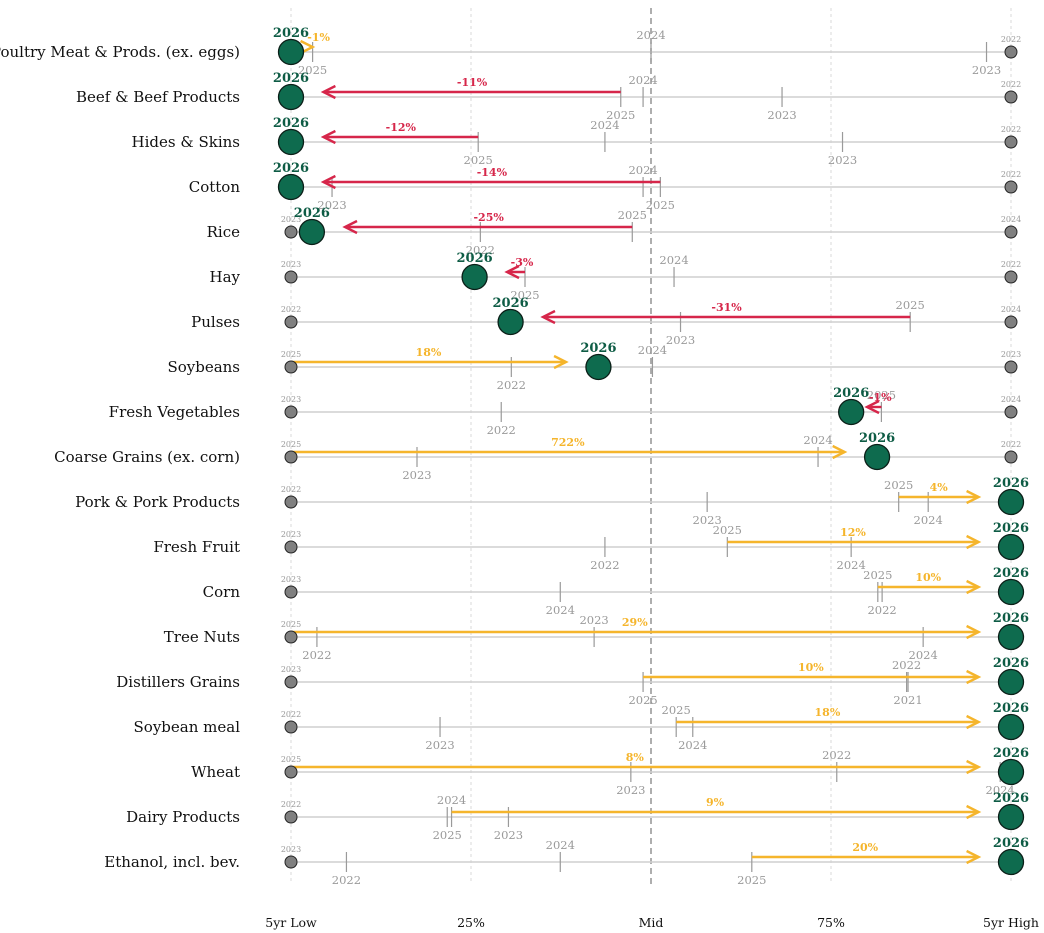  Describe the element at coordinates (183, 817) in the screenshot. I see `category-label: Dairy Products` at that location.